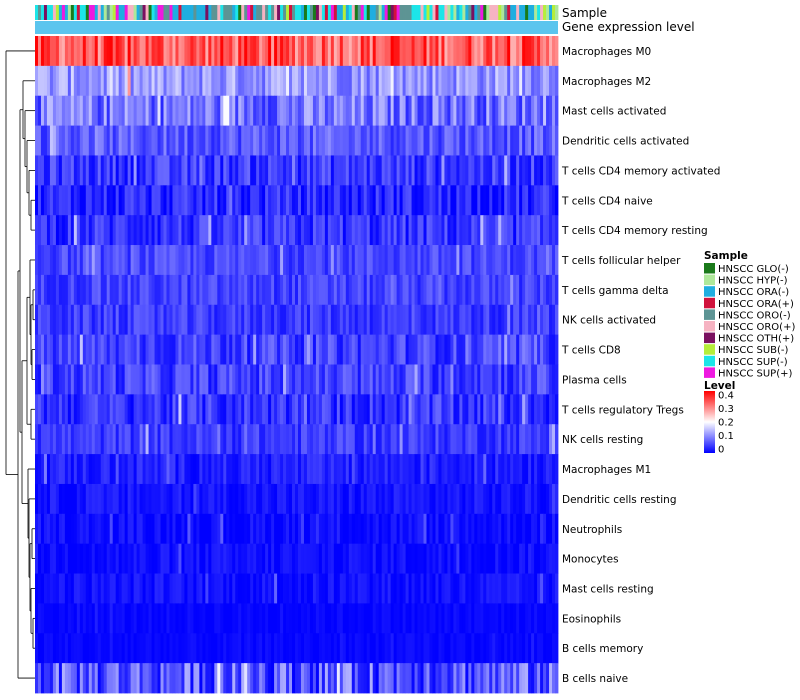 This screenshot has height=700, width=800. I want to click on row-label: T cells CD4 memory activated, so click(640, 171).